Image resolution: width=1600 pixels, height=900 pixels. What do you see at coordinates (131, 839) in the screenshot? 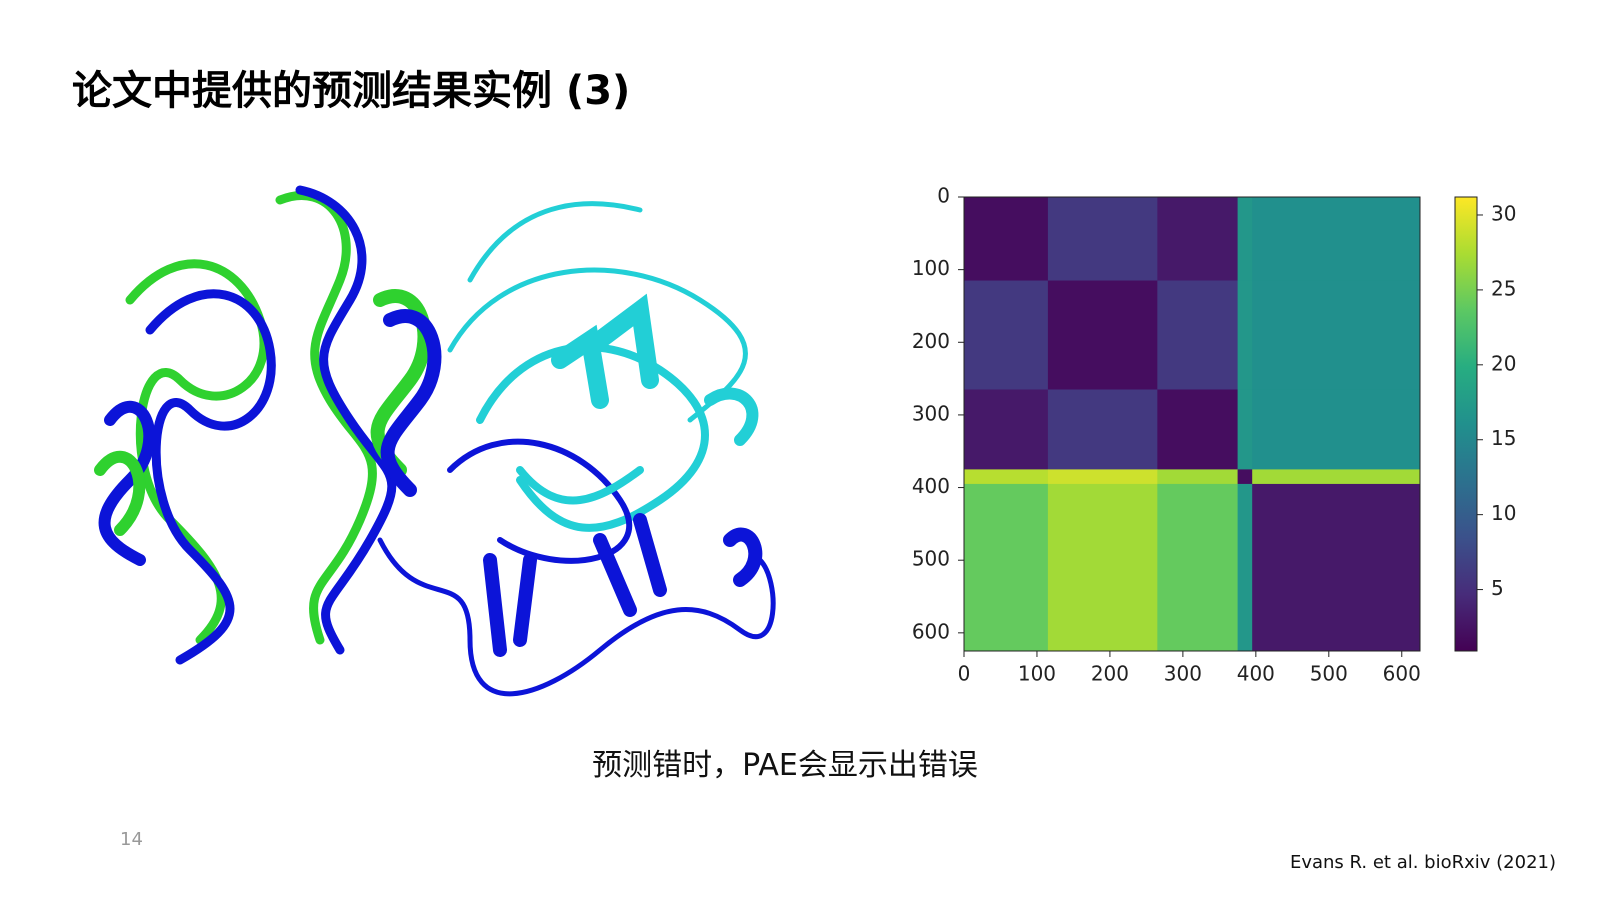
I see `page-number: 14` at bounding box center [131, 839].